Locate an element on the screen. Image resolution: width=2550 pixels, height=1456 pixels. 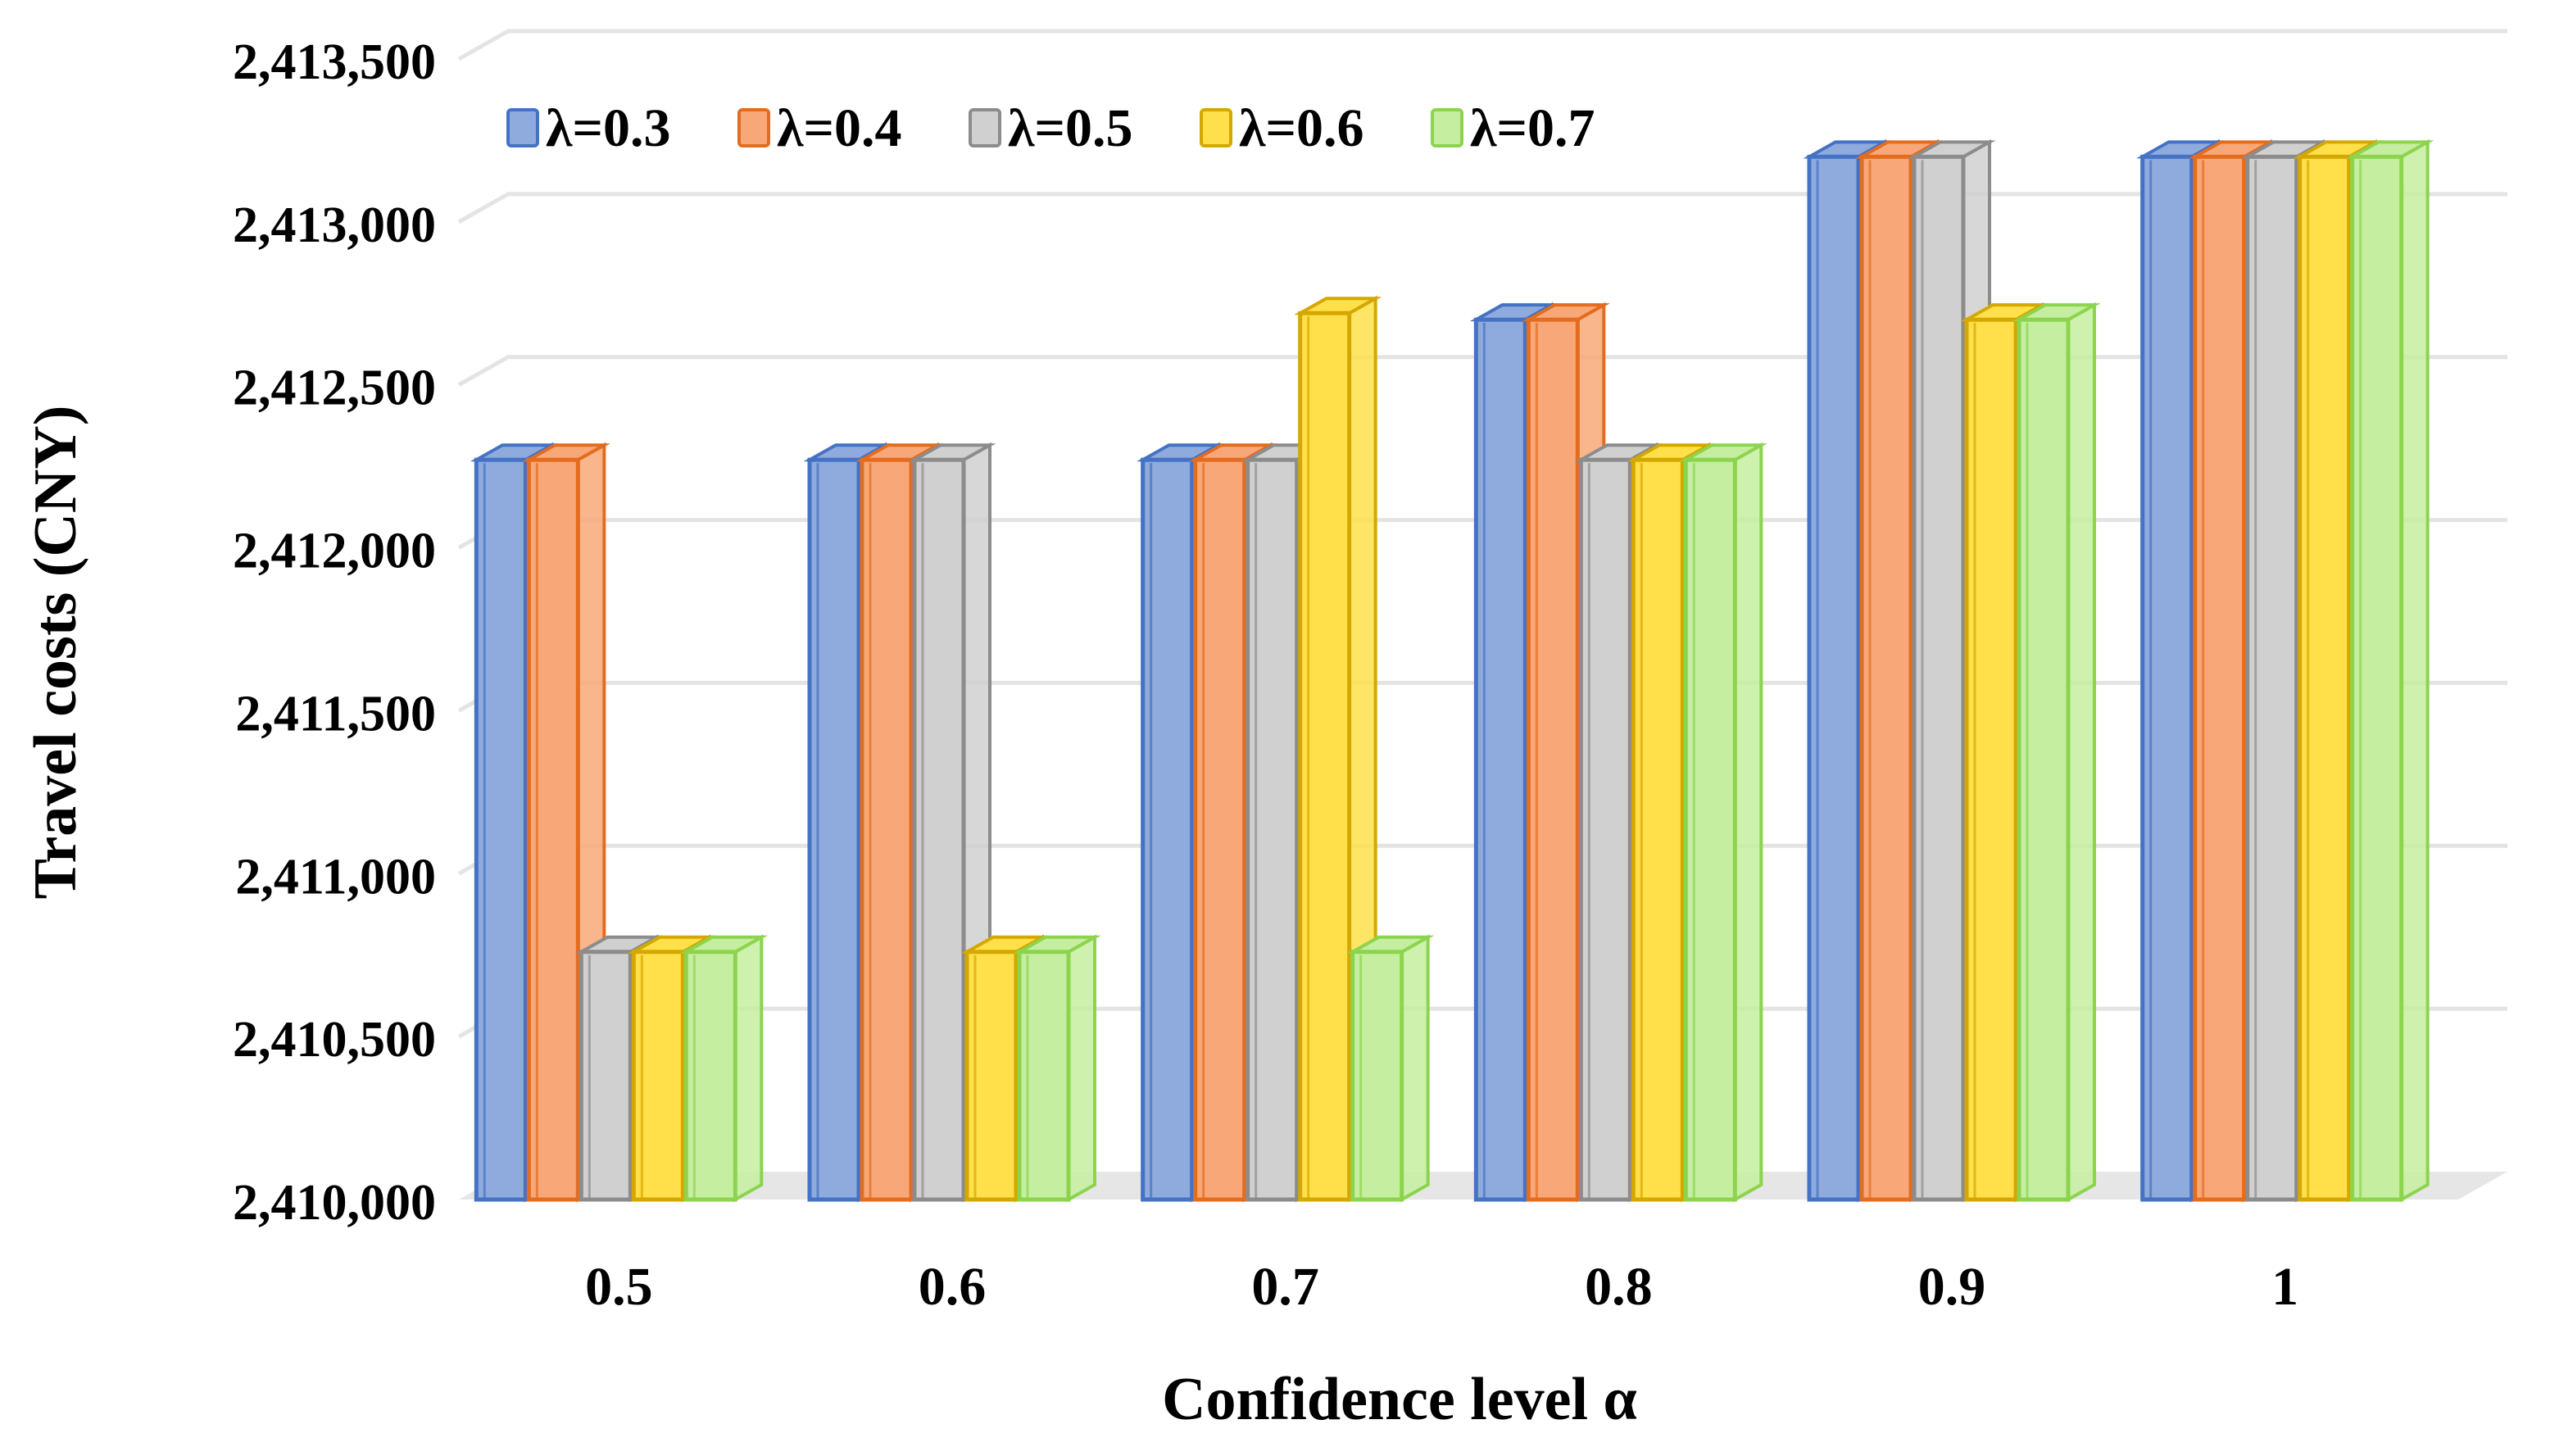
bar-group-0.6 is located at coordinates (952, 823).